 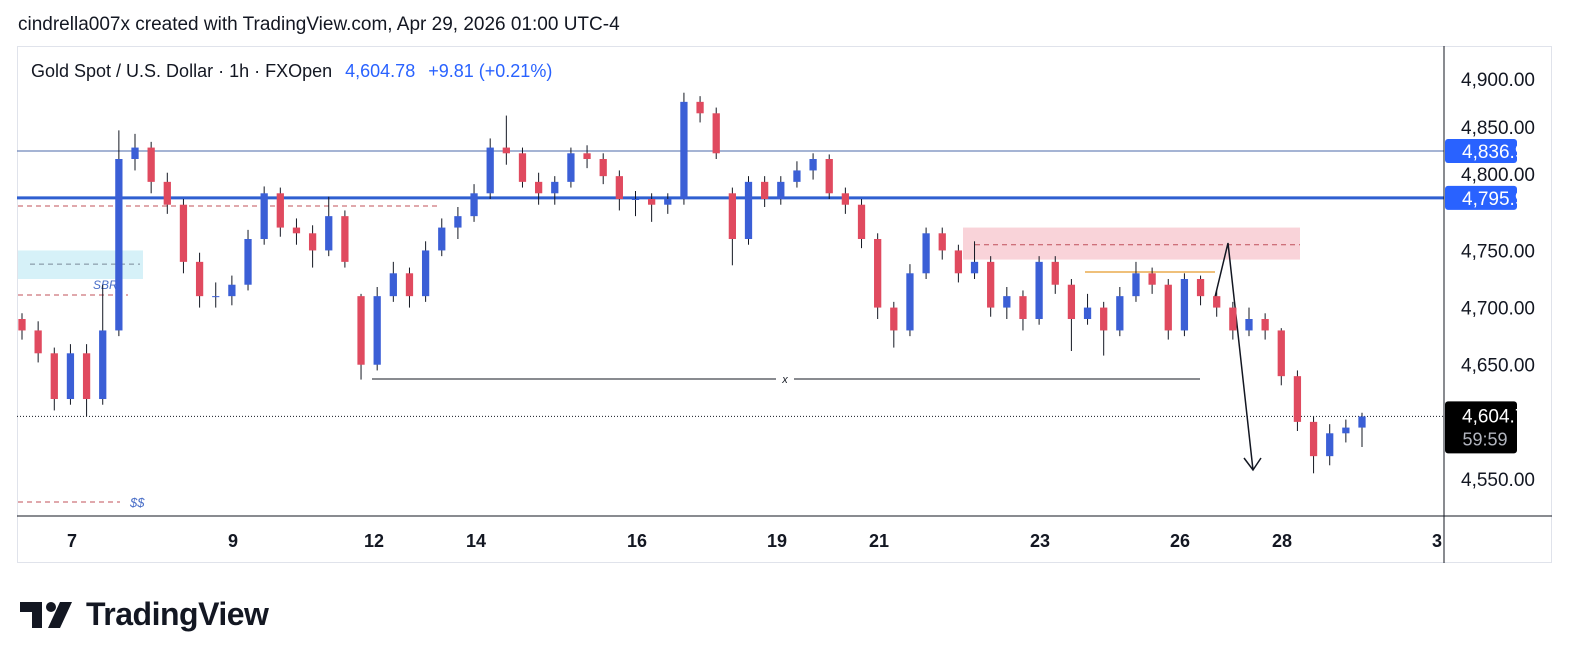 I want to click on tradingview-logo: TradingView, so click(x=144, y=614).